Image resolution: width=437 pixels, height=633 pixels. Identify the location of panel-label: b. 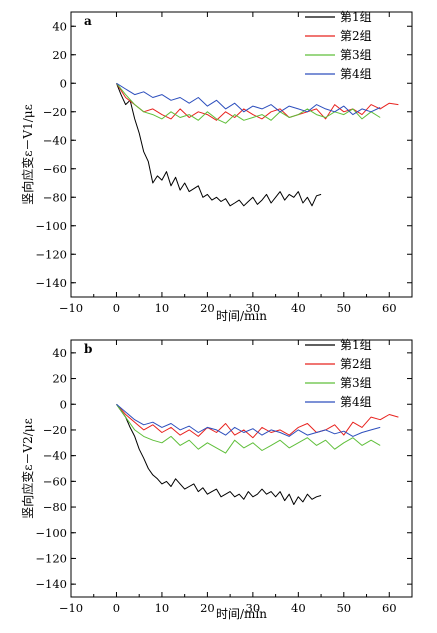
(88, 349).